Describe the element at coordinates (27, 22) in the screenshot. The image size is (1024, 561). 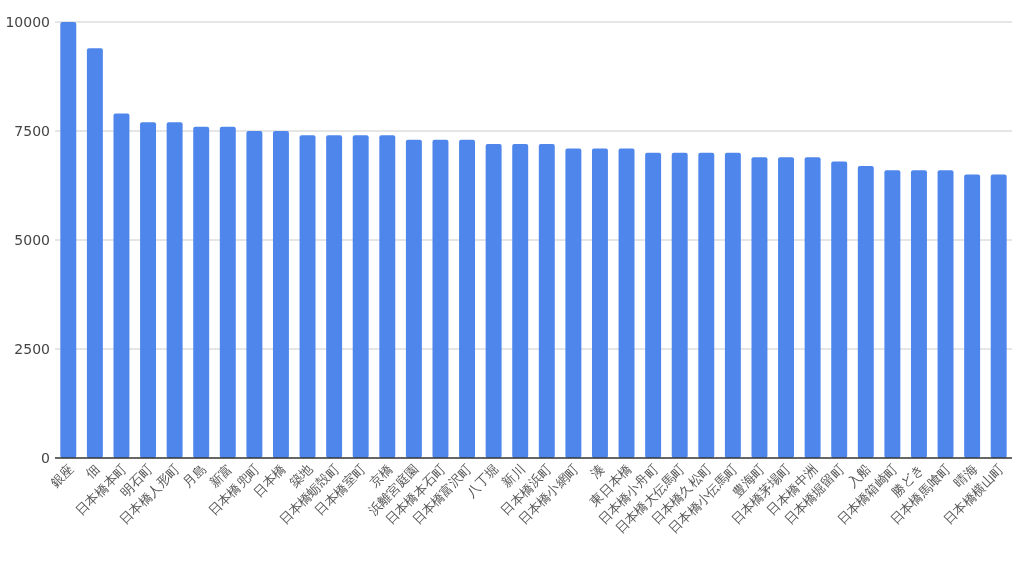
I see `y-tick-label: 10000` at that location.